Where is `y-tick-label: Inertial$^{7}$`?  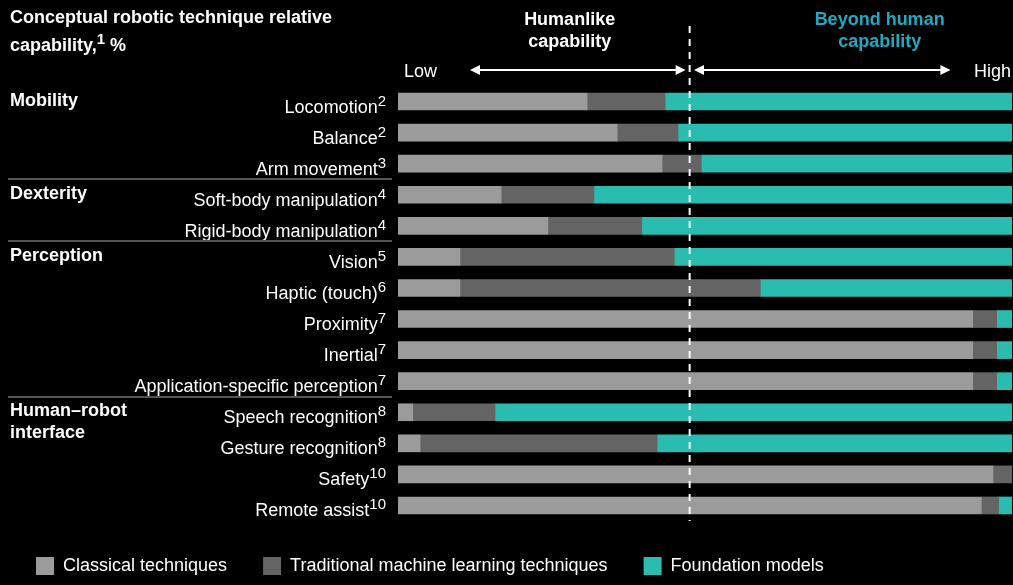
y-tick-label: Inertial$^{7}$ is located at coordinates (354, 353).